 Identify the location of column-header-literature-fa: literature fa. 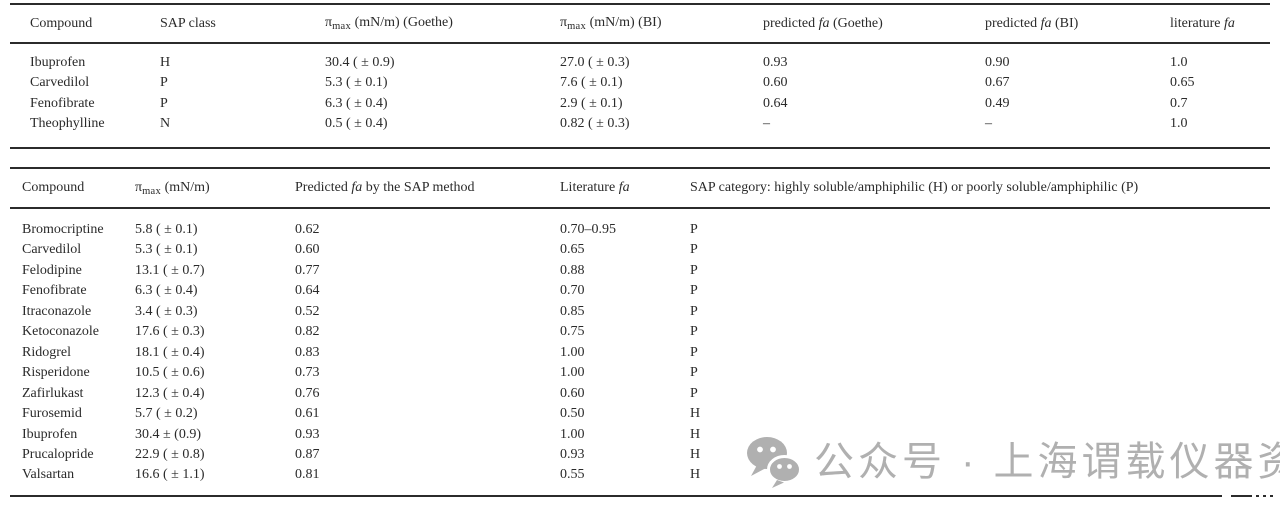
(1220, 24).